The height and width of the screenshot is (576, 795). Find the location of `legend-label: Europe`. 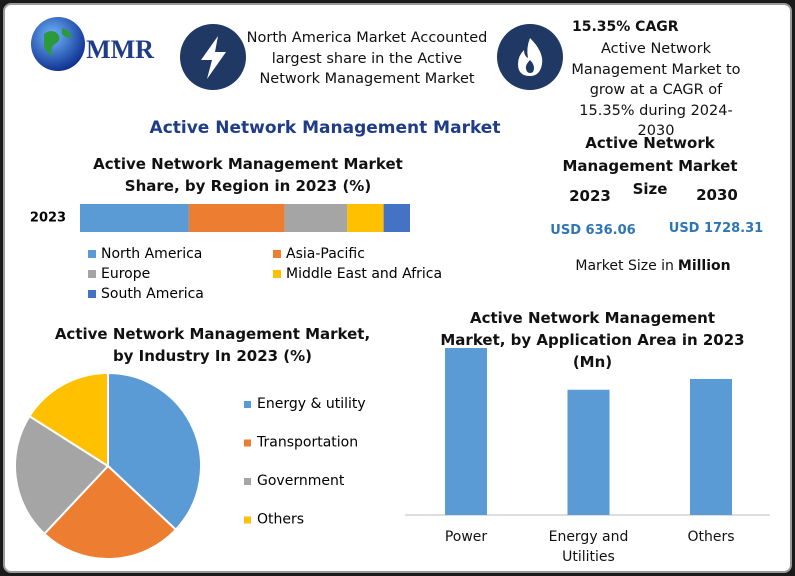

legend-label: Europe is located at coordinates (125, 274).